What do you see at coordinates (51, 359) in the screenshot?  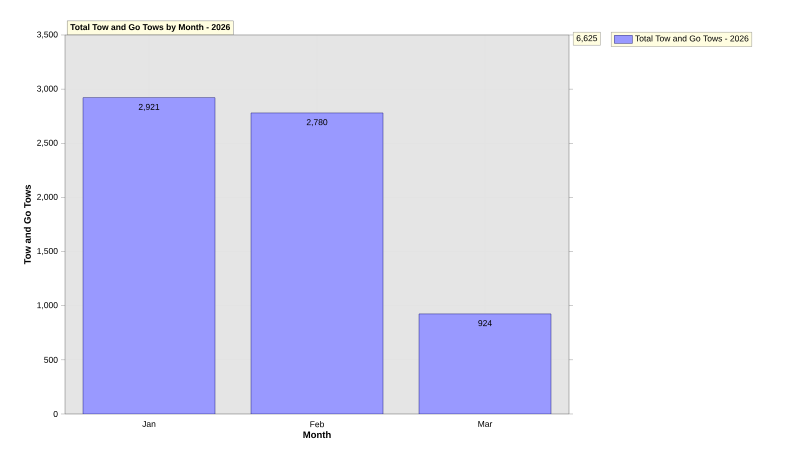 I see `y-tick-label: 500` at bounding box center [51, 359].